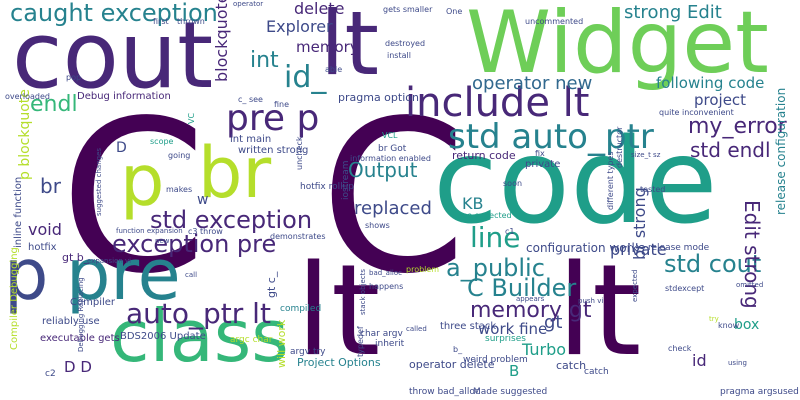 The width and height of the screenshot is (800, 400). What do you see at coordinates (454, 11) in the screenshot?
I see `word: One` at bounding box center [454, 11].